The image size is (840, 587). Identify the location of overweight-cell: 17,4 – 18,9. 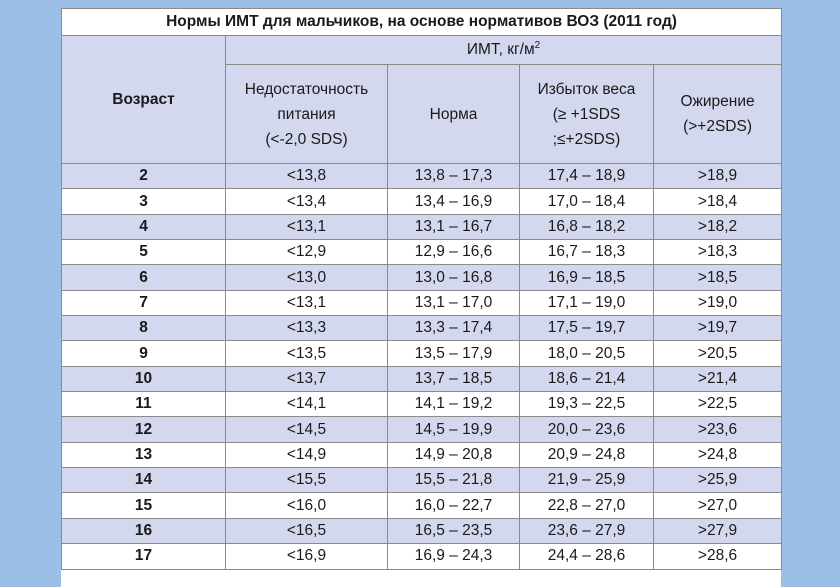
(586, 176).